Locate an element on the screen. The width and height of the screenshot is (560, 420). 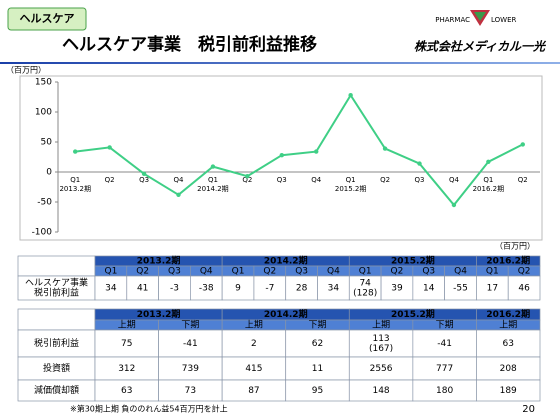
company-name: 株式会社メディカル一光 is located at coordinates (480, 47).